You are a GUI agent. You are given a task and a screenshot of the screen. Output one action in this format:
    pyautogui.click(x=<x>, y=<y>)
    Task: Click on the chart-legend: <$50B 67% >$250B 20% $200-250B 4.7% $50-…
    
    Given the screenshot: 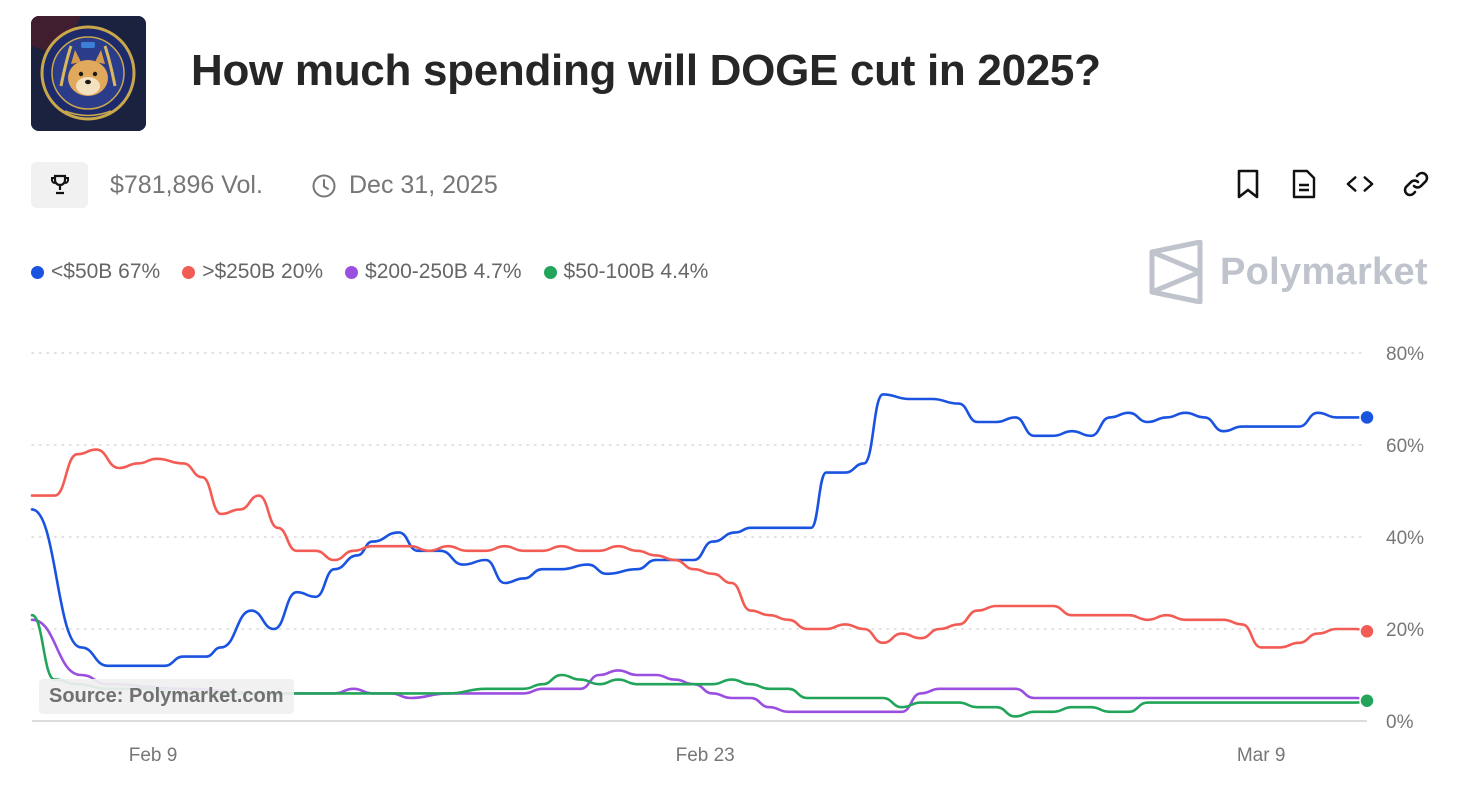 What is the action you would take?
    pyautogui.click(x=380, y=272)
    